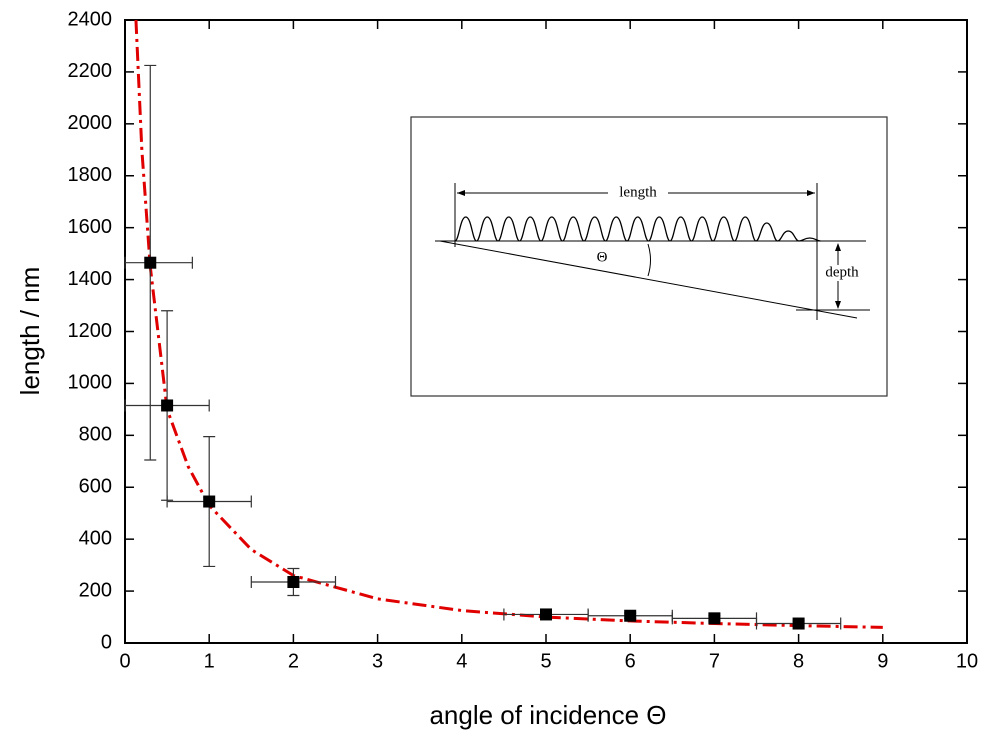 This screenshot has width=987, height=738. What do you see at coordinates (377, 661) in the screenshot?
I see `x-tick-label: 3` at bounding box center [377, 661].